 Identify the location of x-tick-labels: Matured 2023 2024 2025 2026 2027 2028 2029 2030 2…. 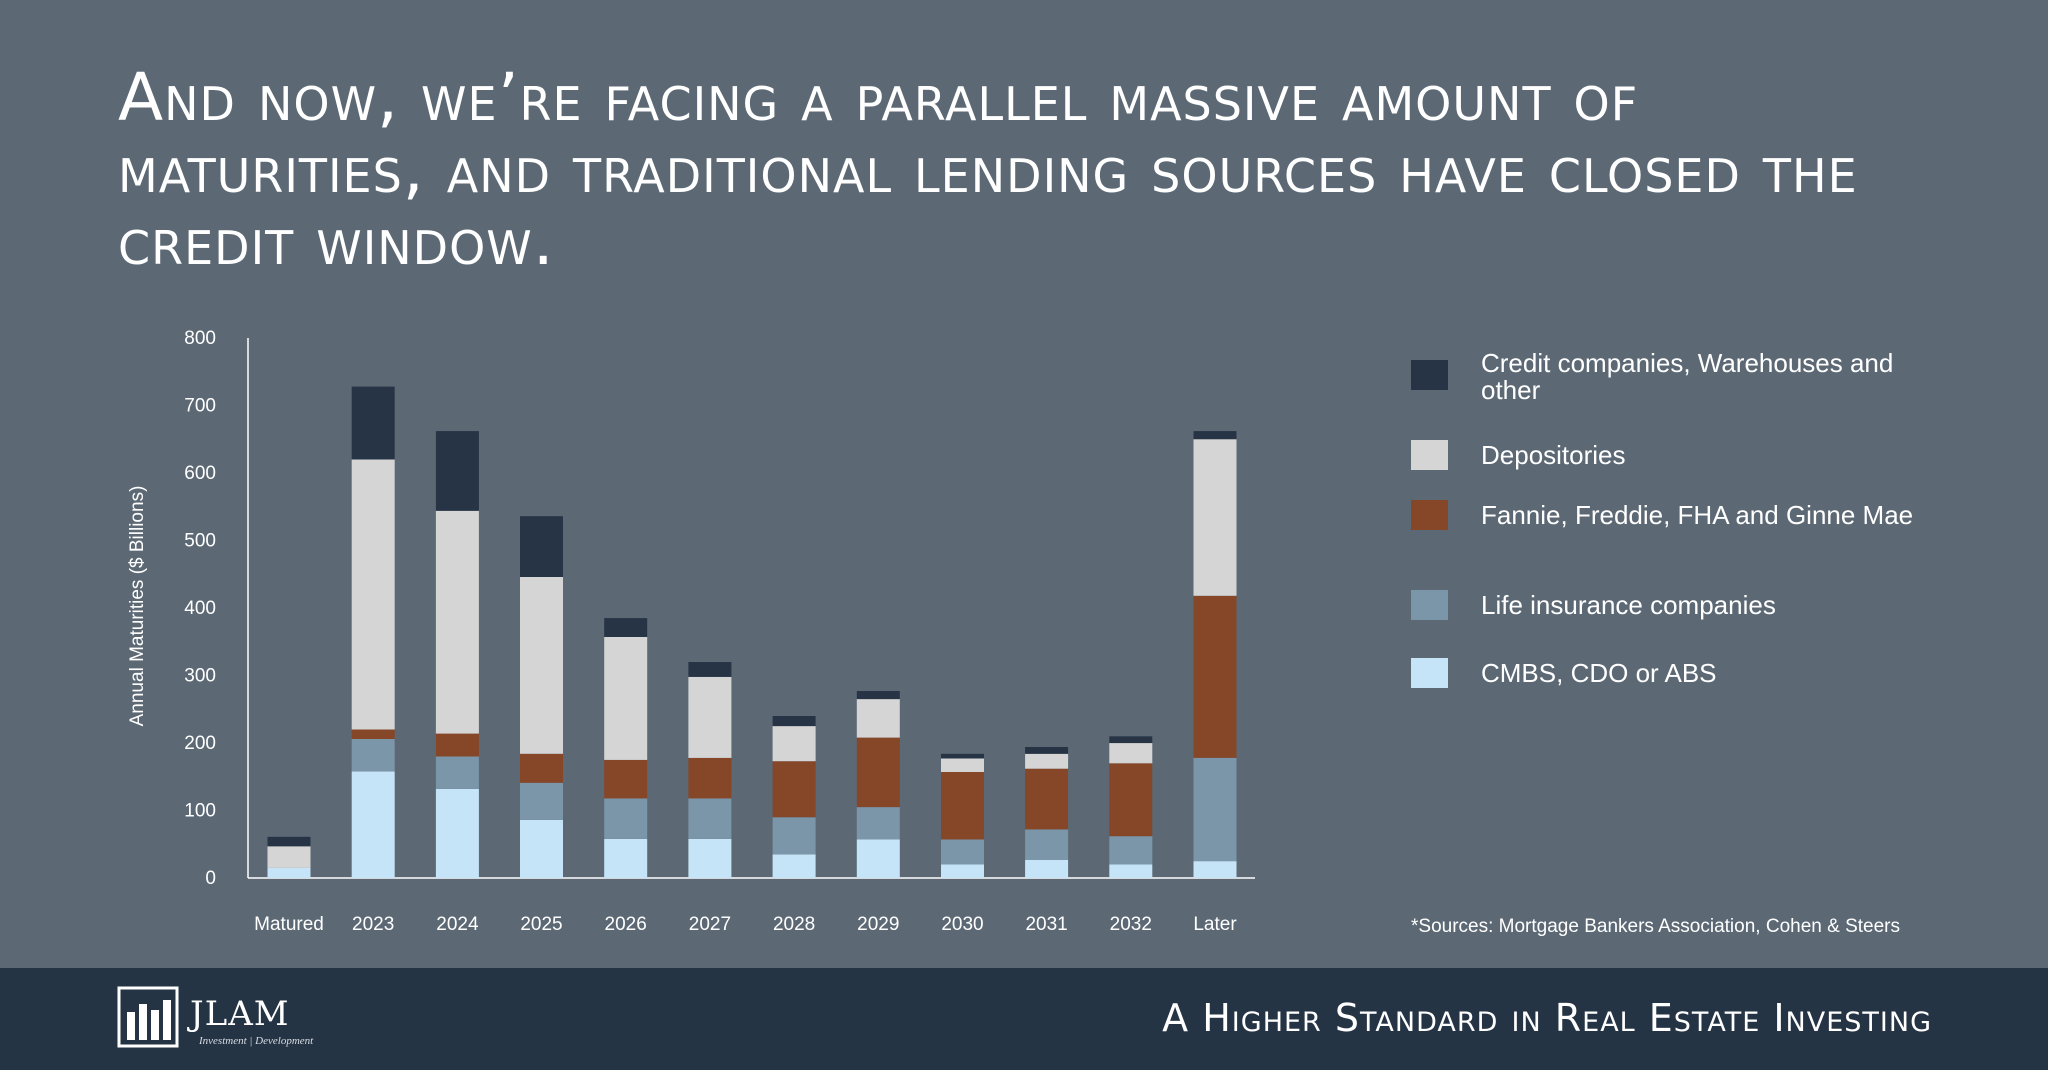
(745, 924).